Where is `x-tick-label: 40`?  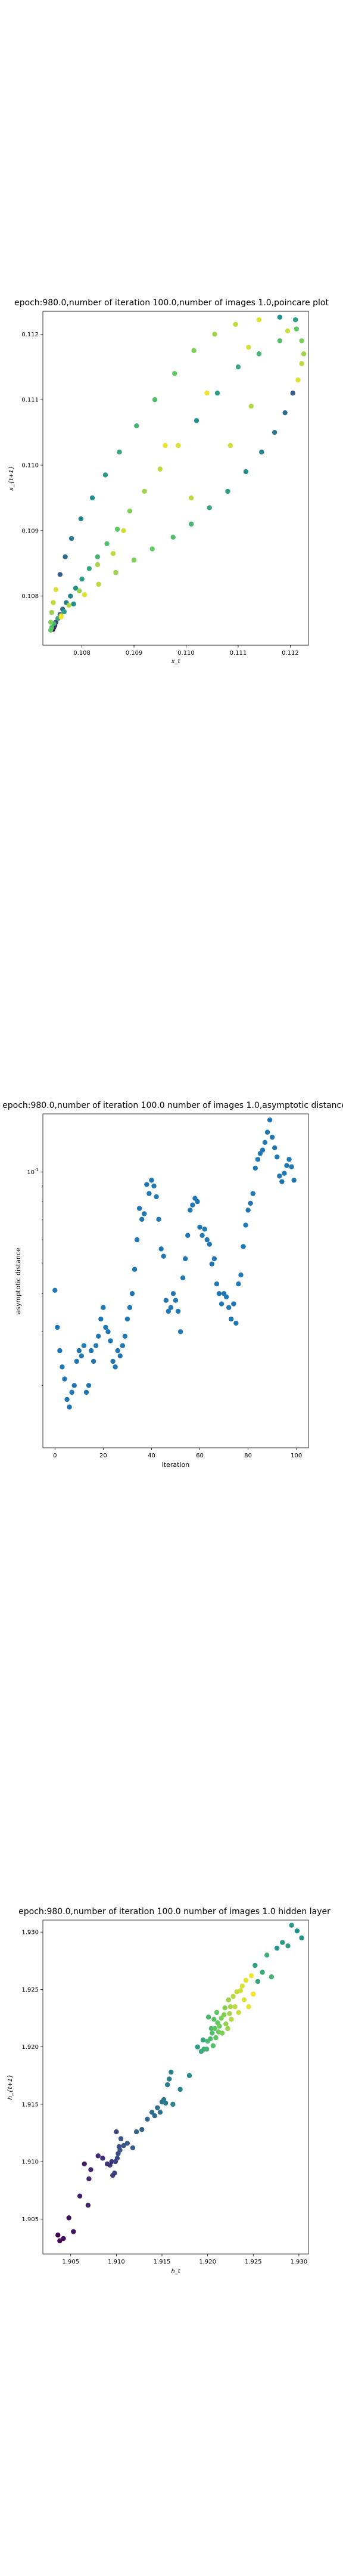
x-tick-label: 40 is located at coordinates (152, 1456).